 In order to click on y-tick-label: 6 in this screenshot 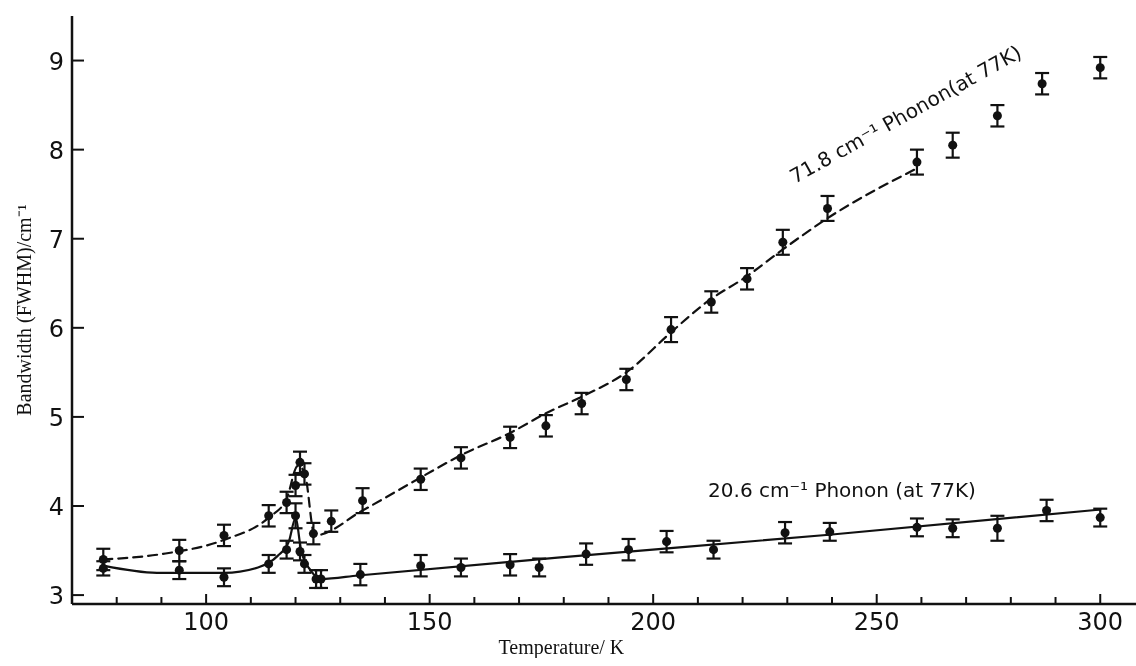, I will do `click(56, 328)`.